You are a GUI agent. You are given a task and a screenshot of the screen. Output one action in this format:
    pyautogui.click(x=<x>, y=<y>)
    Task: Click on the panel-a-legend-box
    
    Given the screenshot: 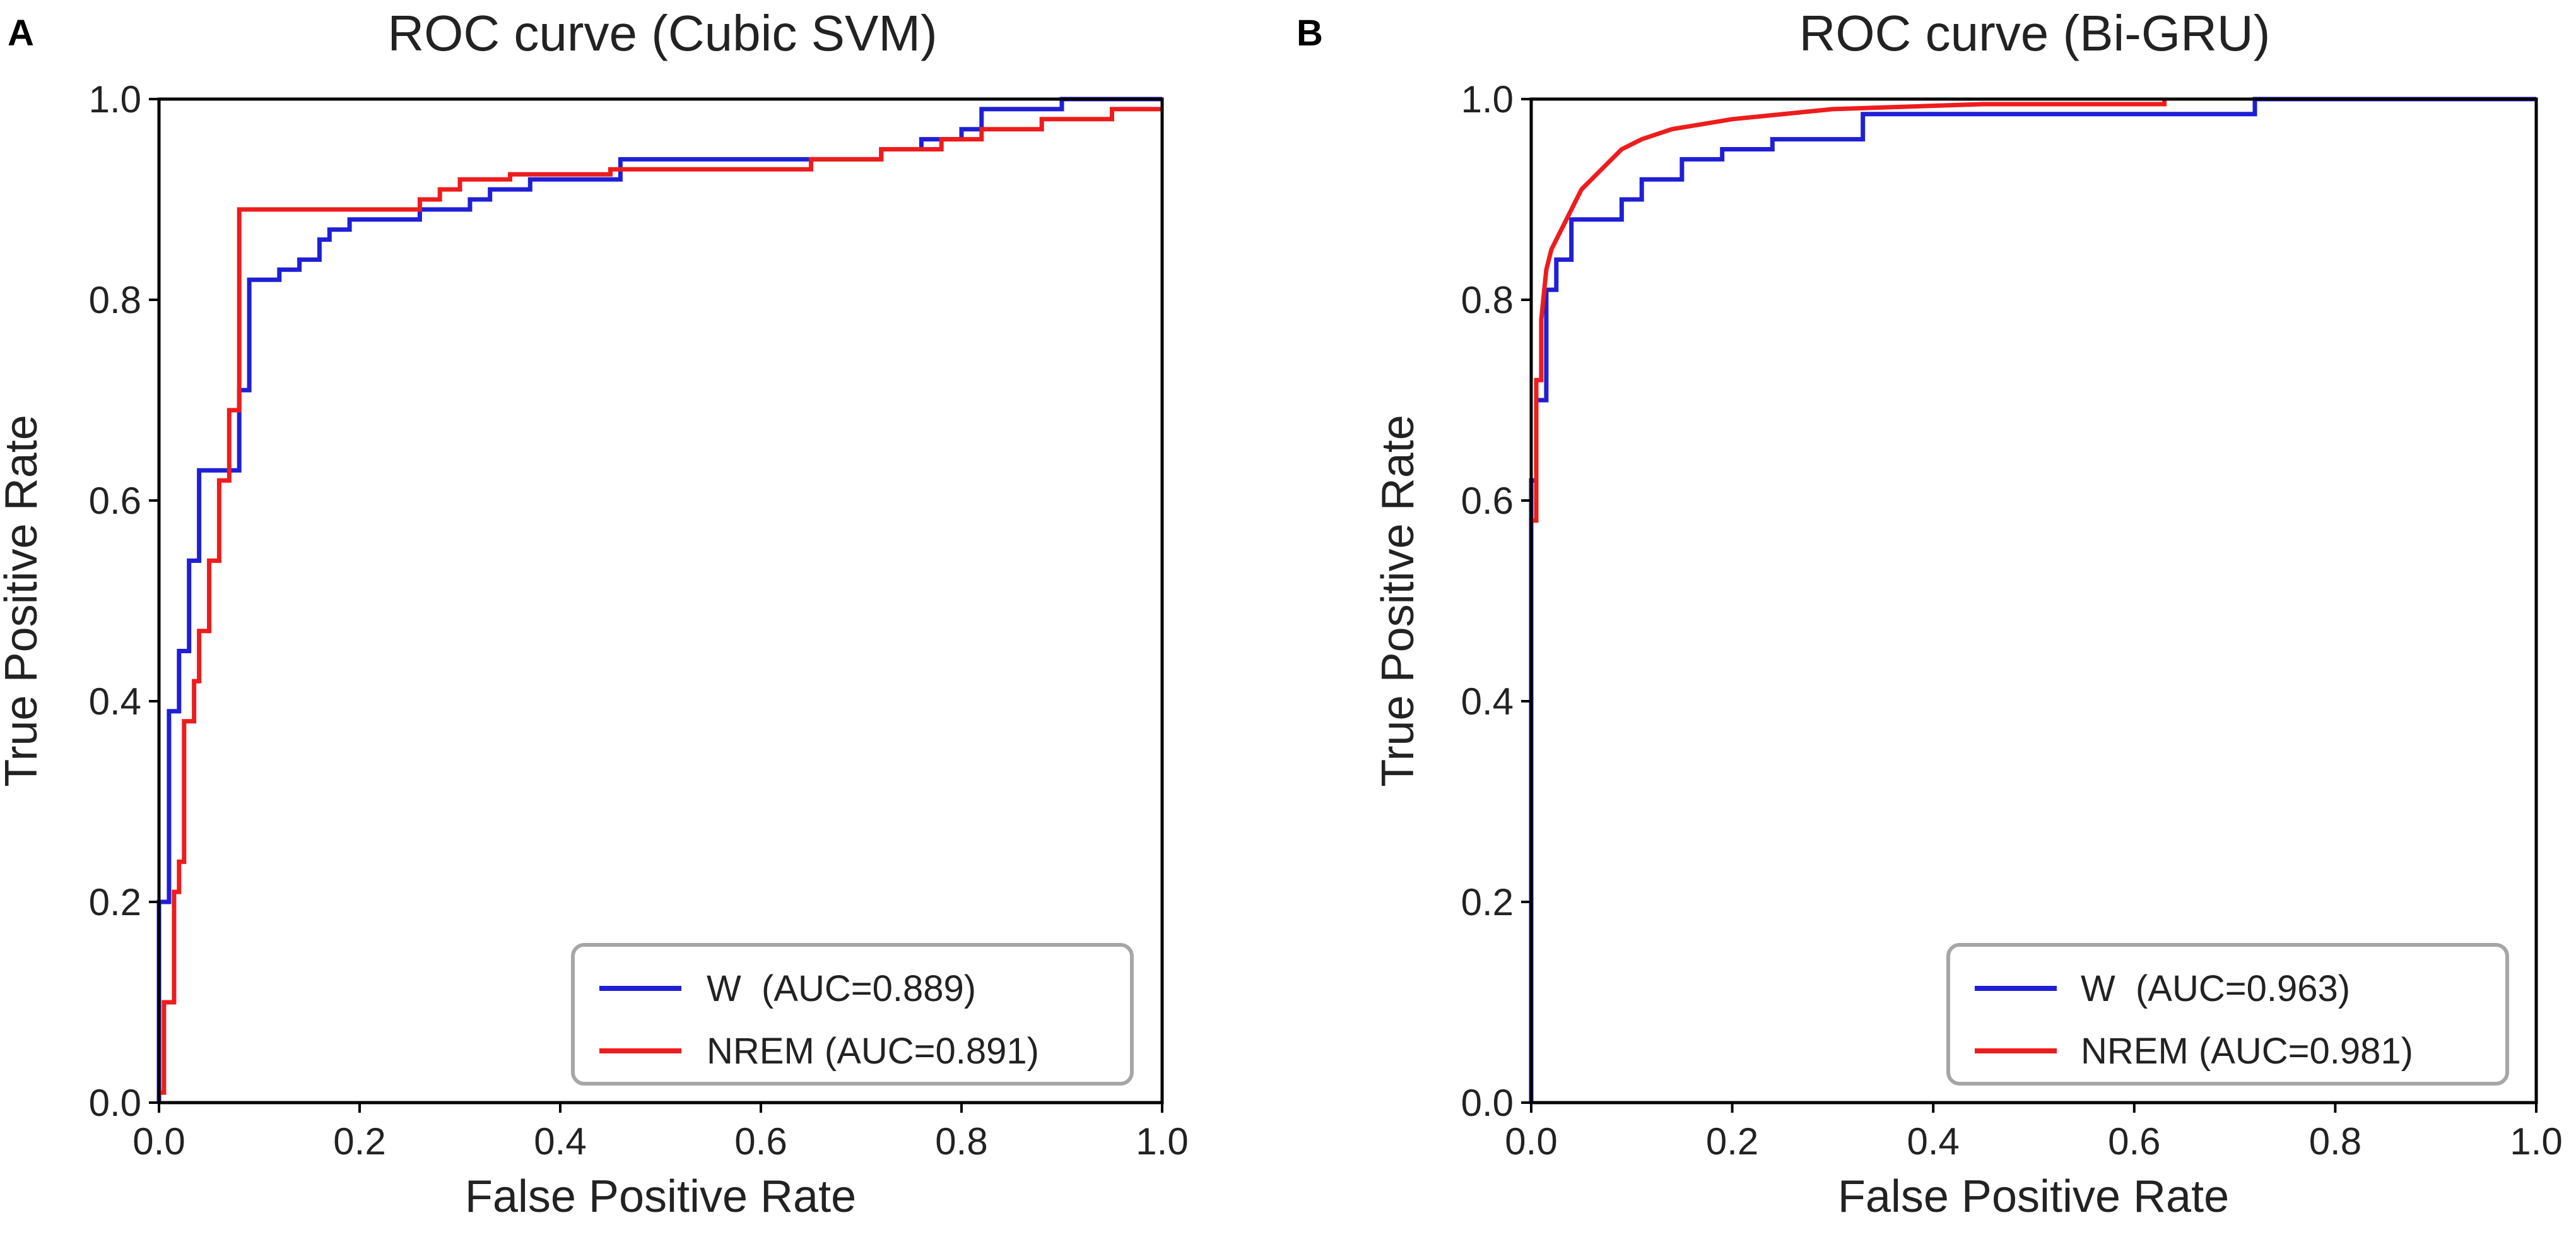 What is the action you would take?
    pyautogui.click(x=852, y=1014)
    